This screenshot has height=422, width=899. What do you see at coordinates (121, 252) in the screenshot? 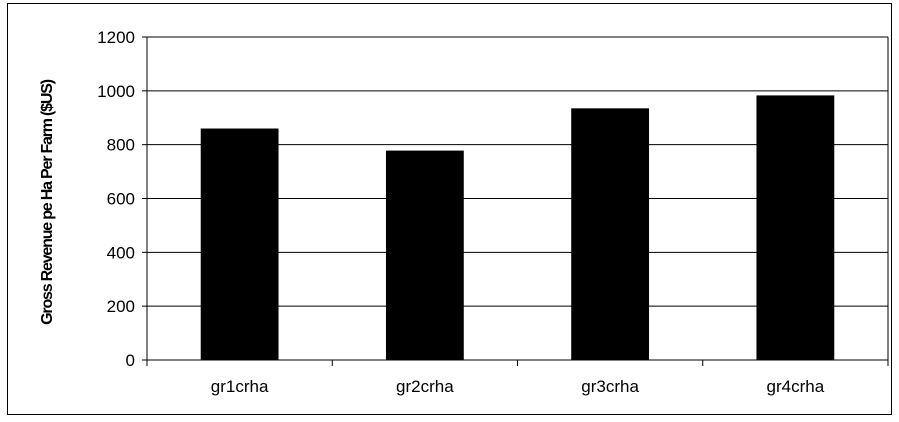
I see `y-tick-label: 400` at bounding box center [121, 252].